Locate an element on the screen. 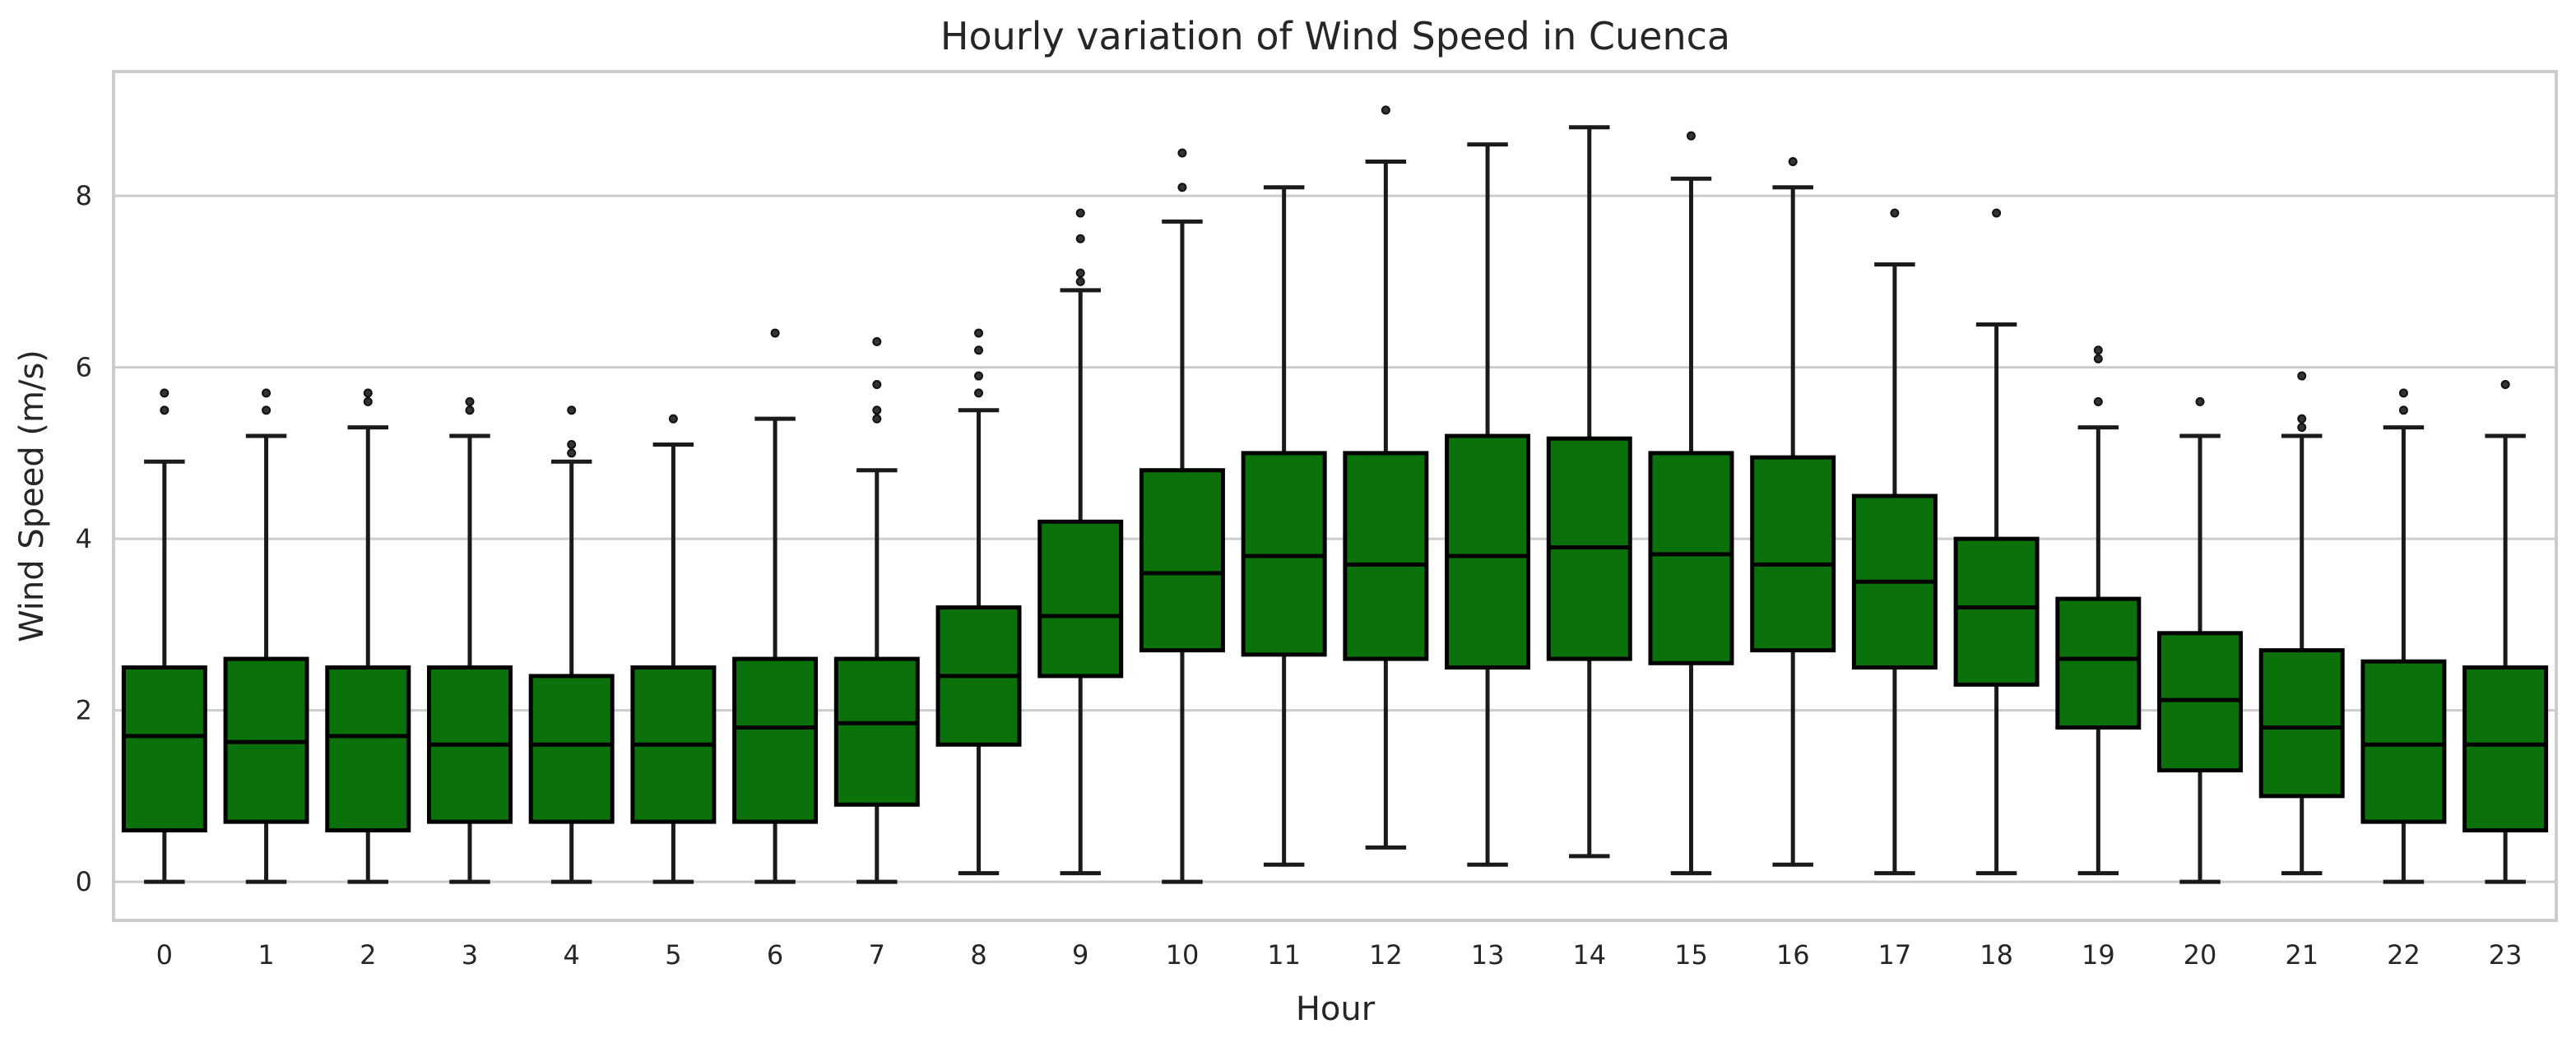 The width and height of the screenshot is (2576, 1038). x-tick-label-7: 7 is located at coordinates (877, 955).